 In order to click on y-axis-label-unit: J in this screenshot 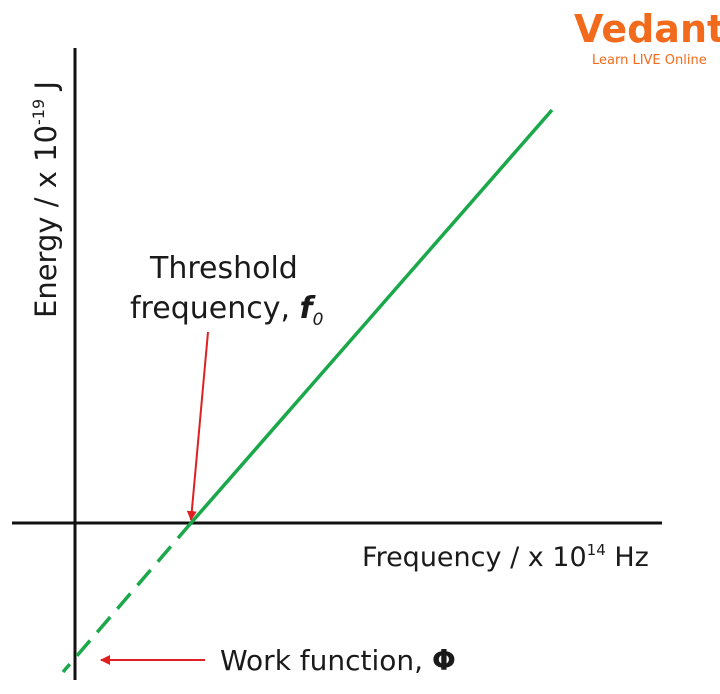, I will do `click(46, 90)`.